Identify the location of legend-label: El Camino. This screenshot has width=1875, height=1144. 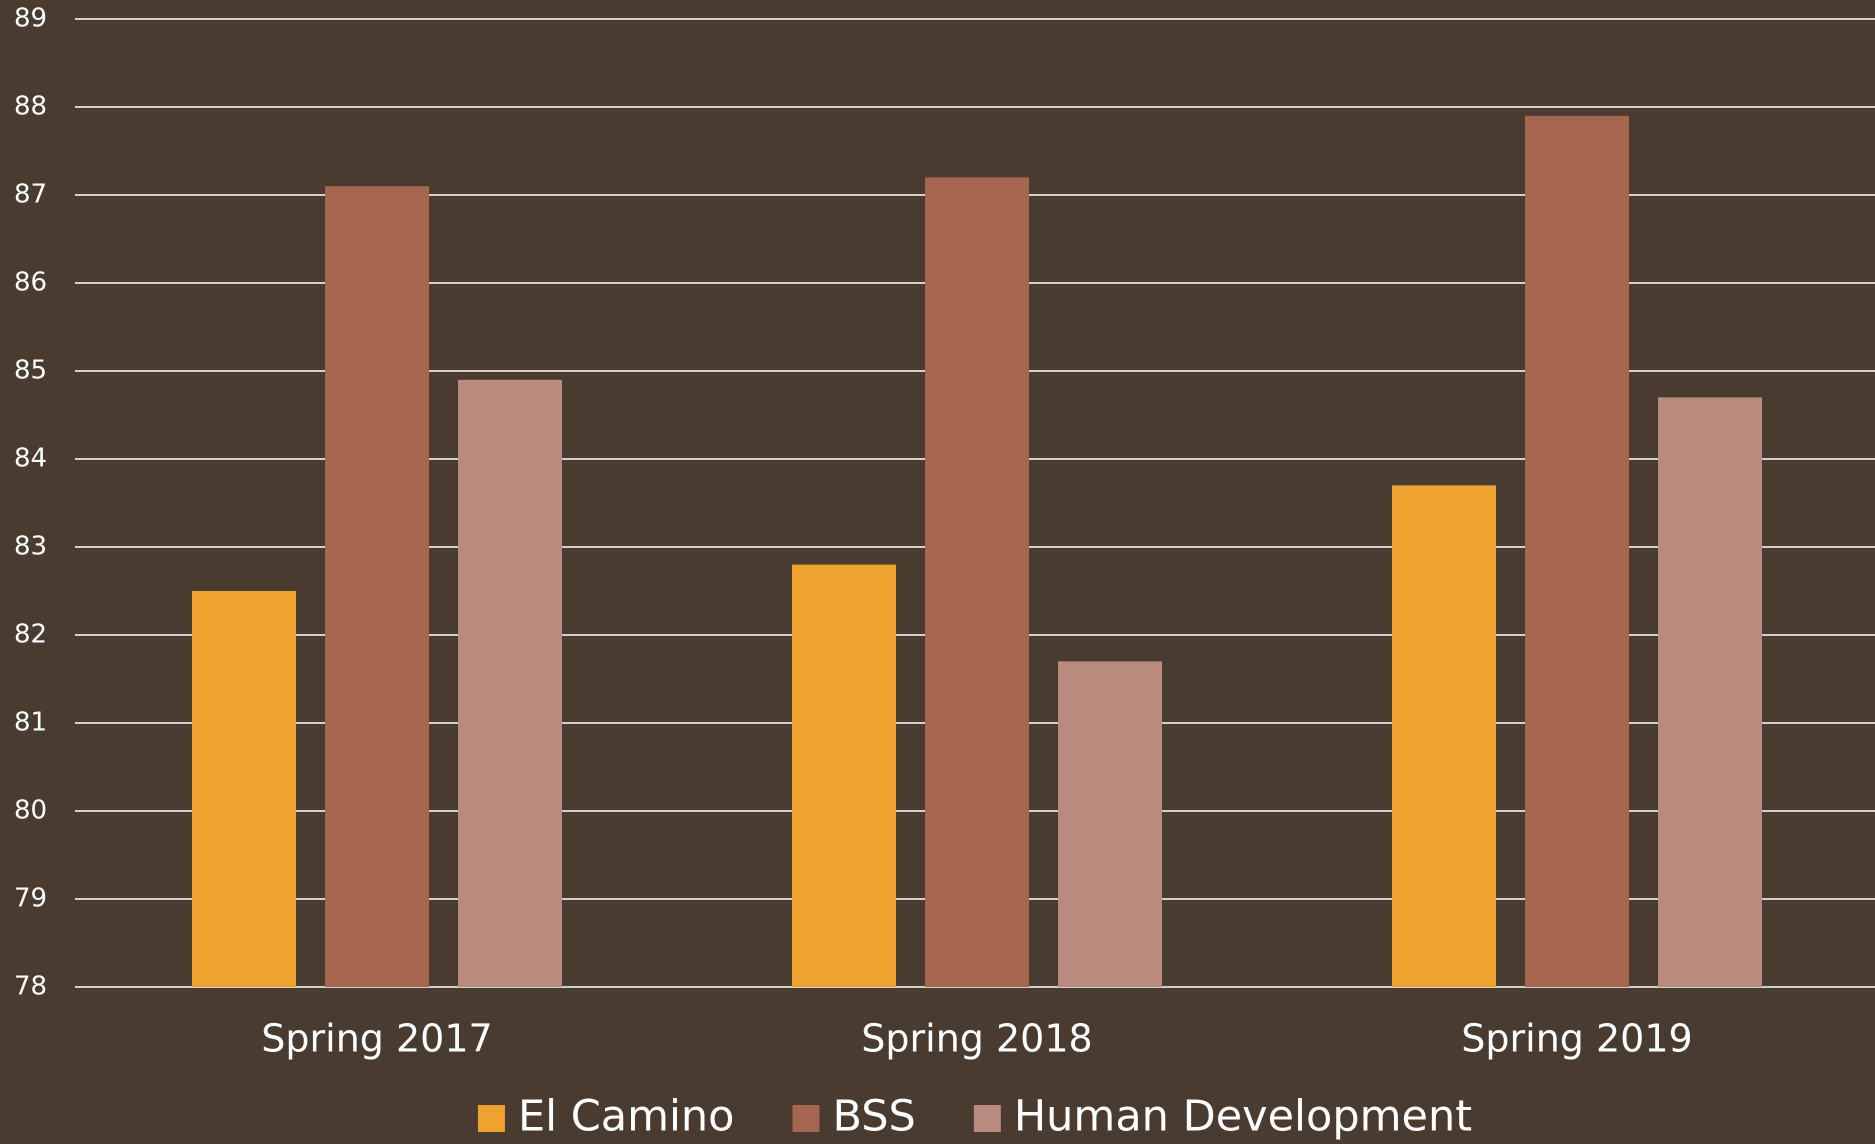
(626, 1117).